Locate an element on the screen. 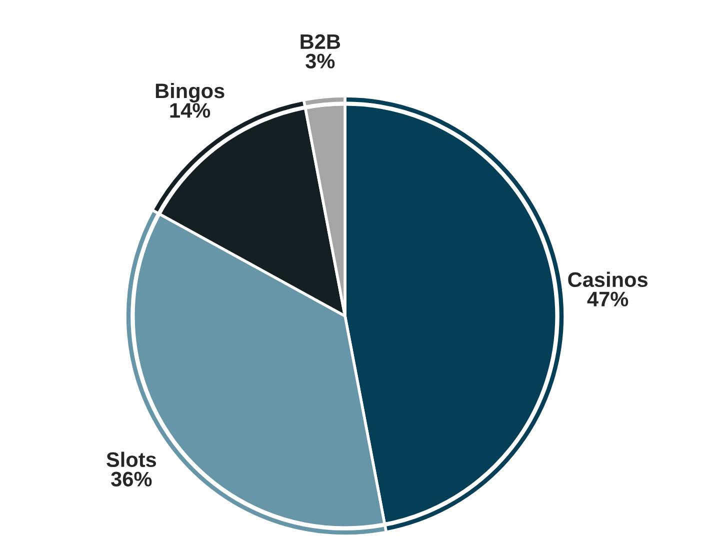  slice-label: Casinos is located at coordinates (608, 280).